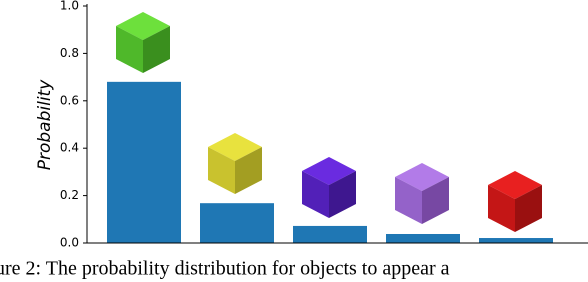 This screenshot has height=282, width=588. Describe the element at coordinates (69, 53) in the screenshot. I see `y-tick-label: 0.8` at that location.